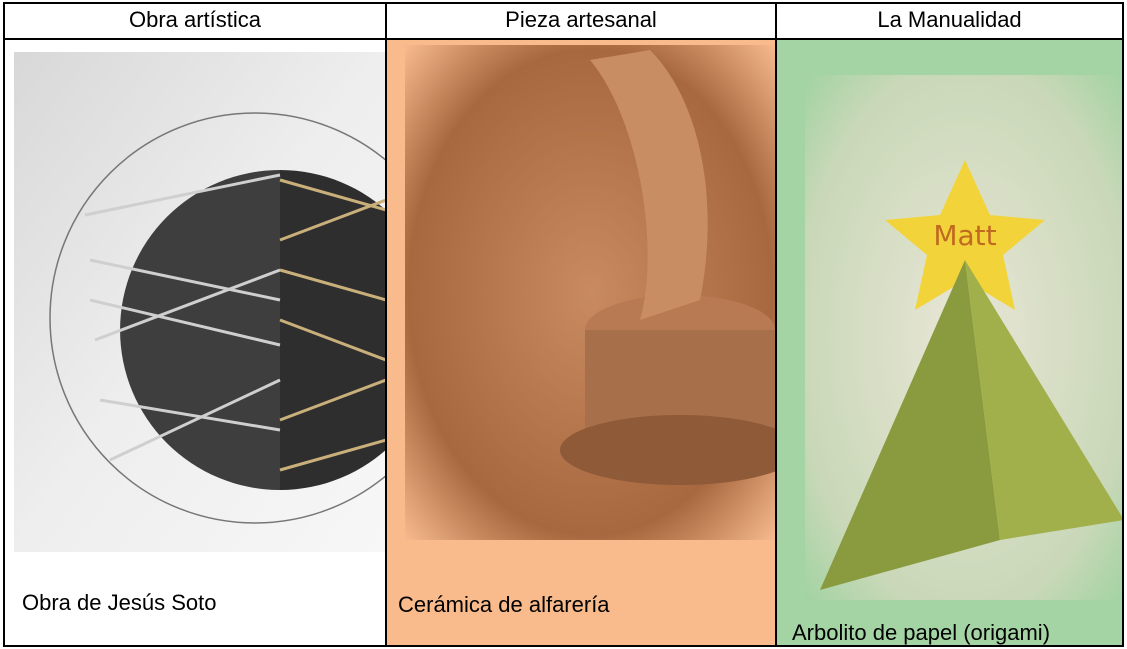 The image size is (1127, 649). What do you see at coordinates (949, 19) in the screenshot?
I see `column-header: La Manualidad` at bounding box center [949, 19].